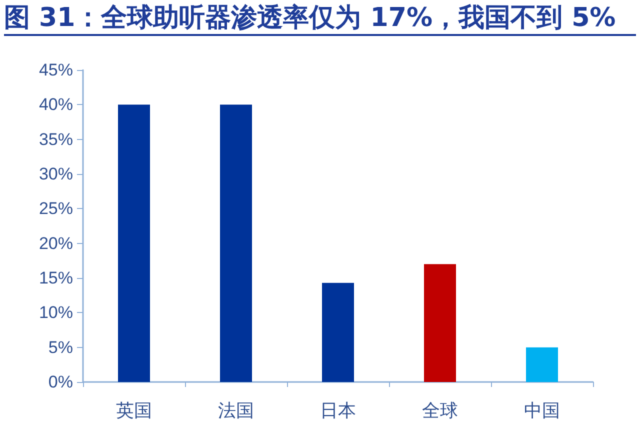  What do you see at coordinates (55, 104) in the screenshot?
I see `y-tick-label: 40%` at bounding box center [55, 104].